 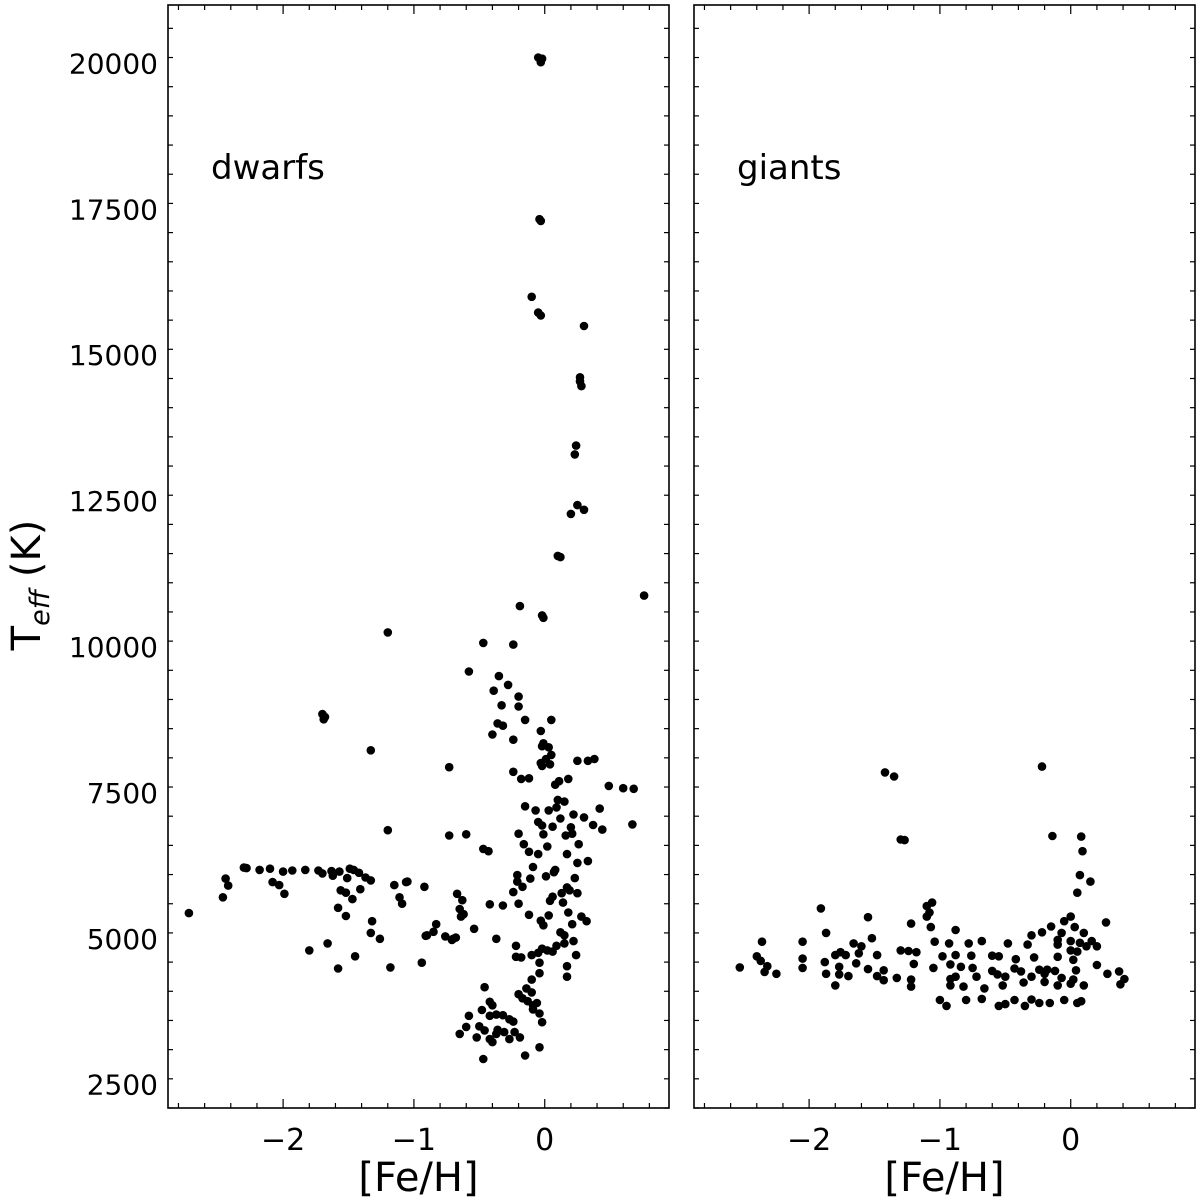 What do you see at coordinates (940, 1140) in the screenshot?
I see `x-tick-label: −1` at bounding box center [940, 1140].